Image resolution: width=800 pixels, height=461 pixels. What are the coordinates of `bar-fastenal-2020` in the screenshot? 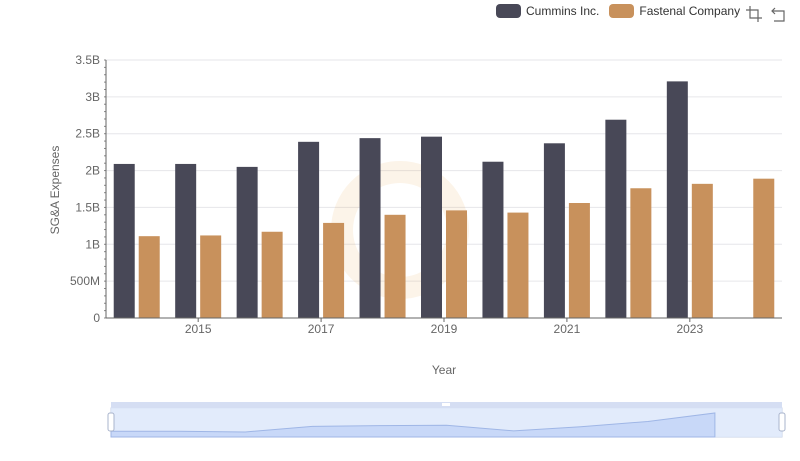 It's located at (518, 265).